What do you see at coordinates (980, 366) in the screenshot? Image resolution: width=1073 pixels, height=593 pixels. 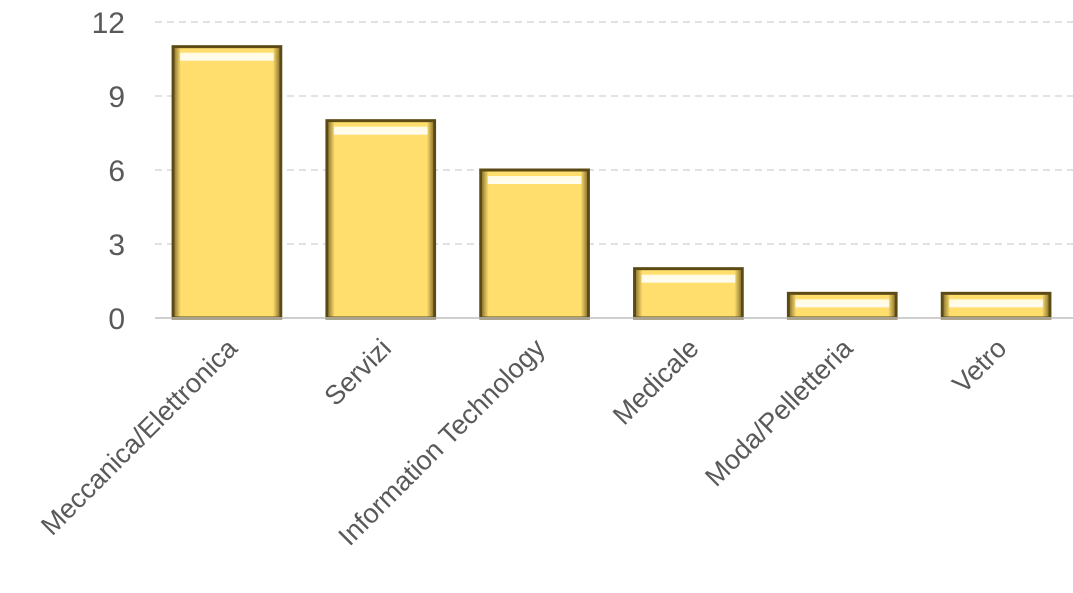 I see `x-tick-label: Vetro` at bounding box center [980, 366].